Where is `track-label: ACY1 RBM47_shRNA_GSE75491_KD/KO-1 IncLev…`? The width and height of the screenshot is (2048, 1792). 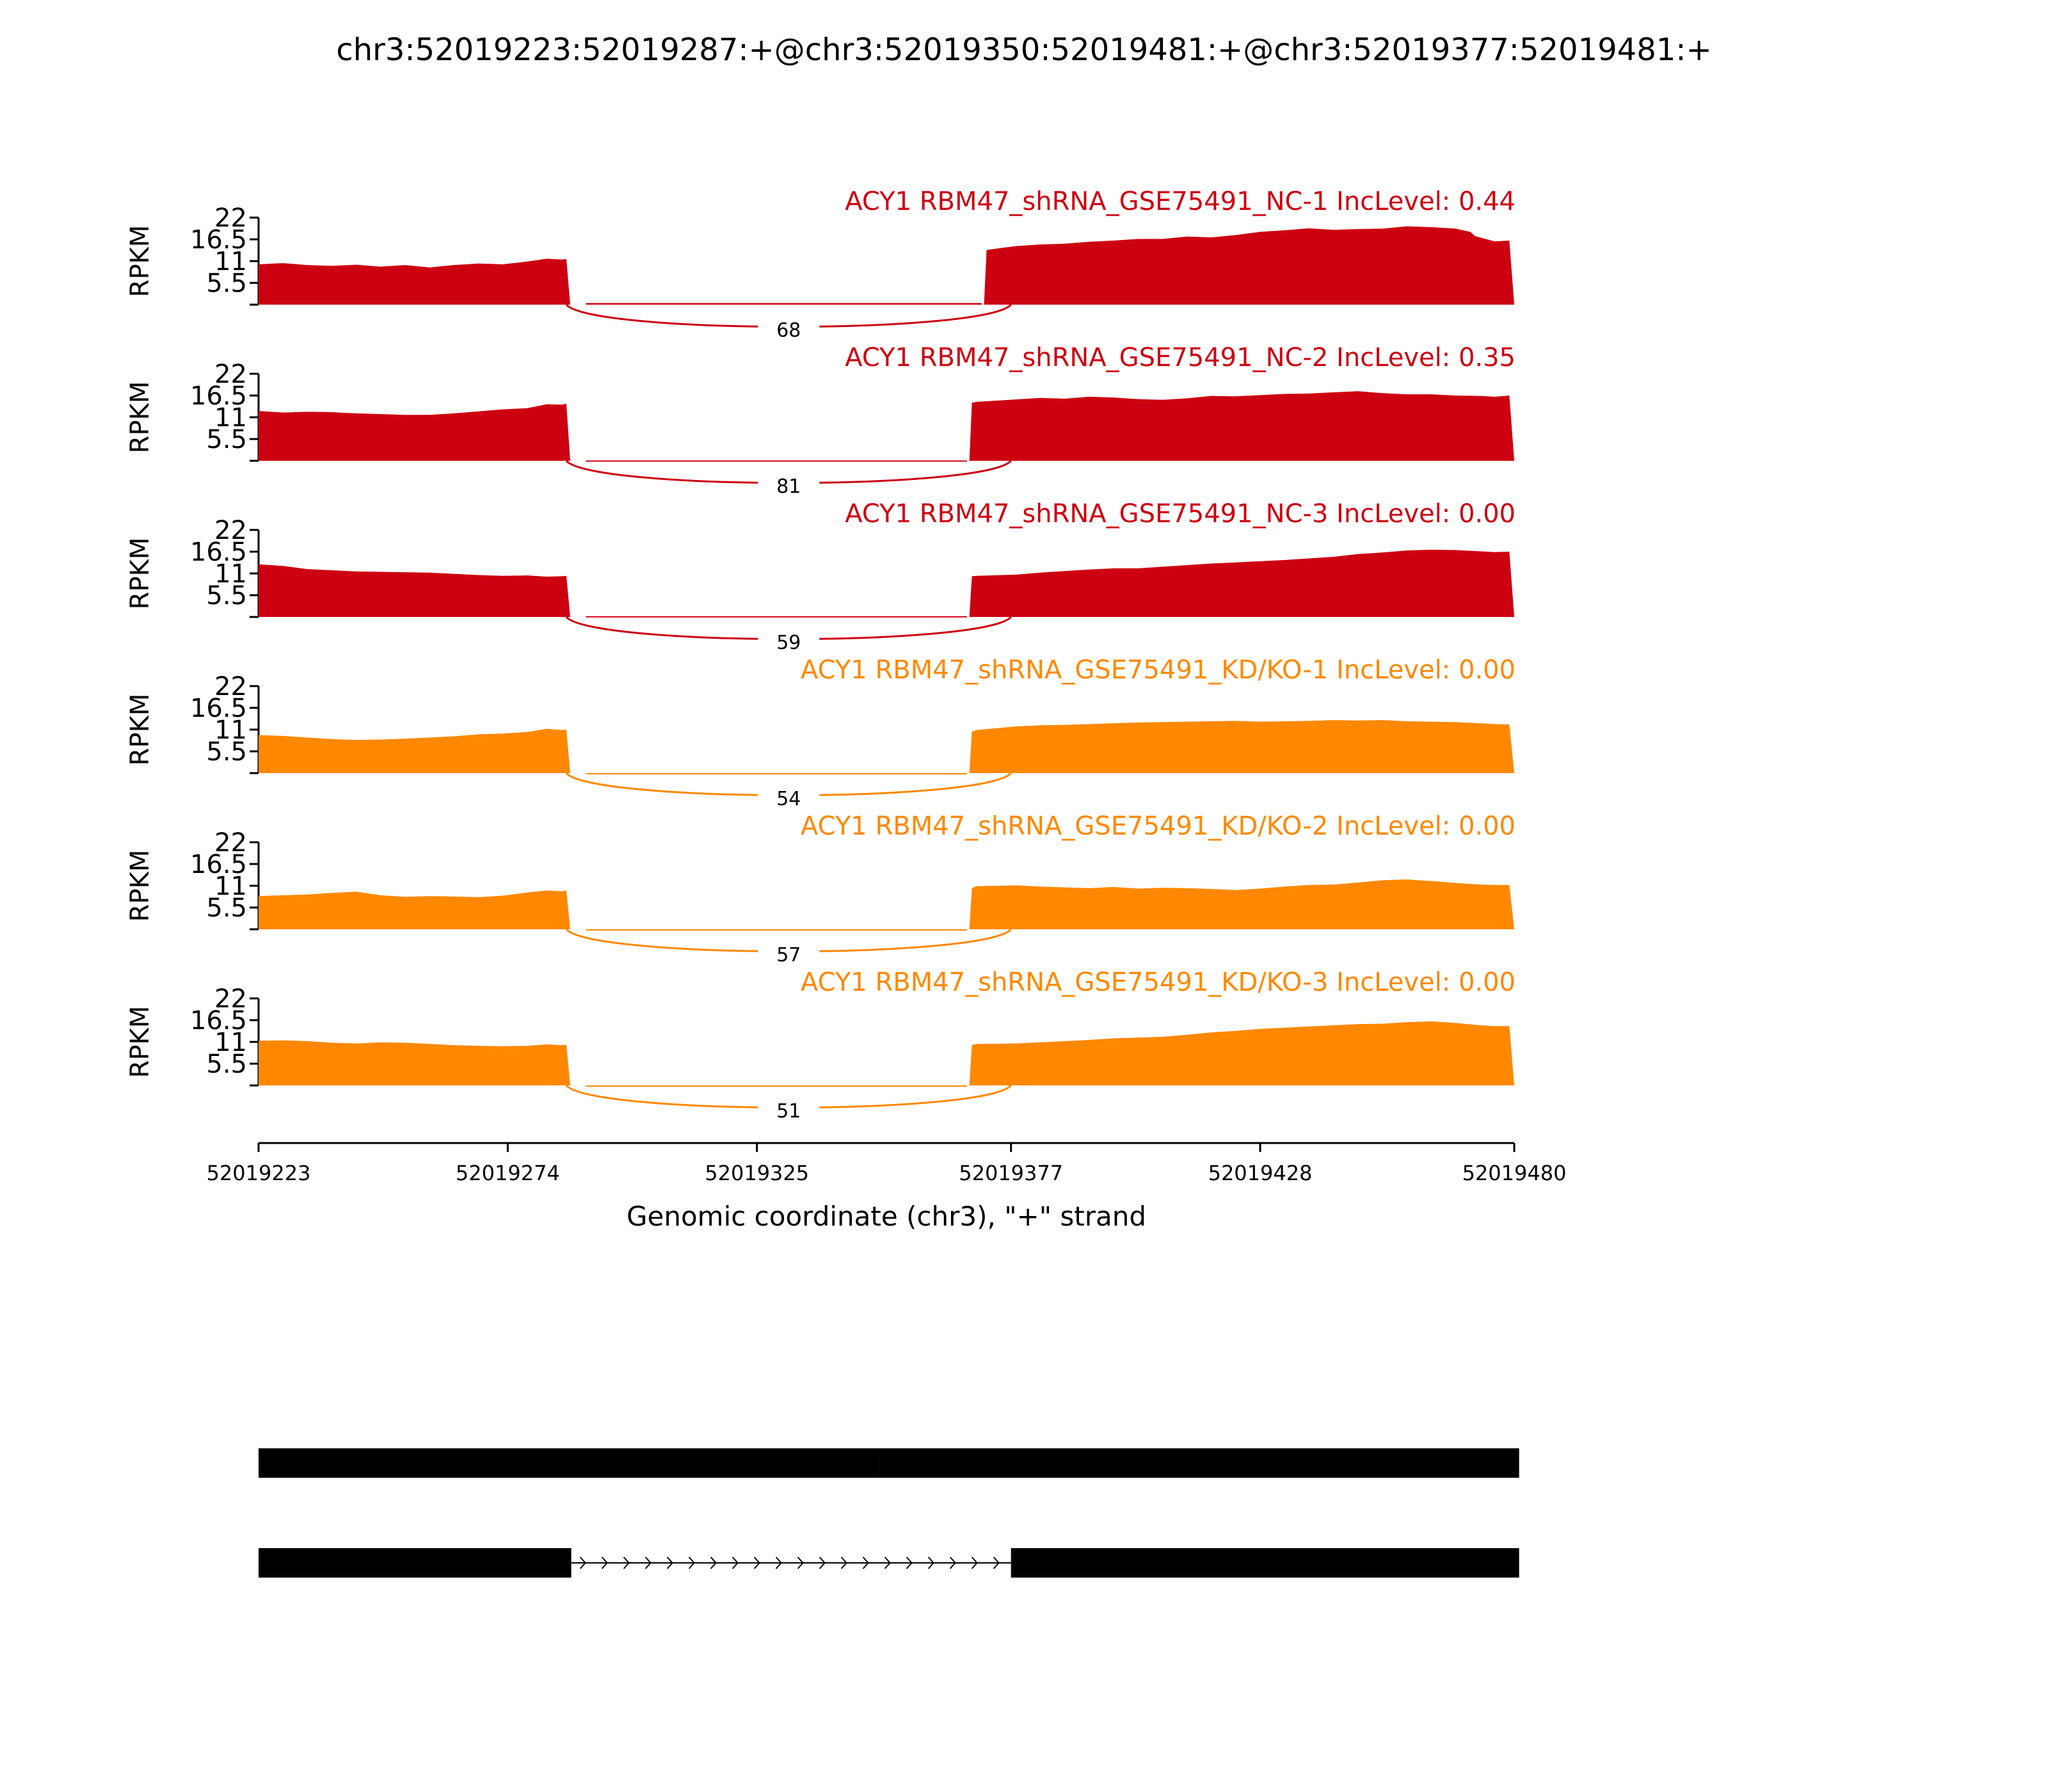
track-label: ACY1 RBM47_shRNA_GSE75491_KD/KO-1 IncLev… is located at coordinates (1158, 670).